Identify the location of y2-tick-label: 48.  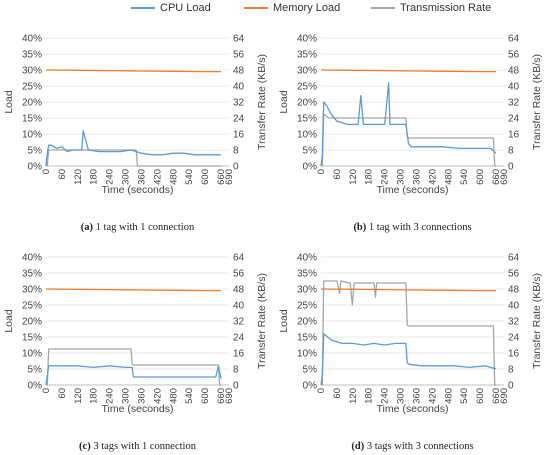
(239, 71).